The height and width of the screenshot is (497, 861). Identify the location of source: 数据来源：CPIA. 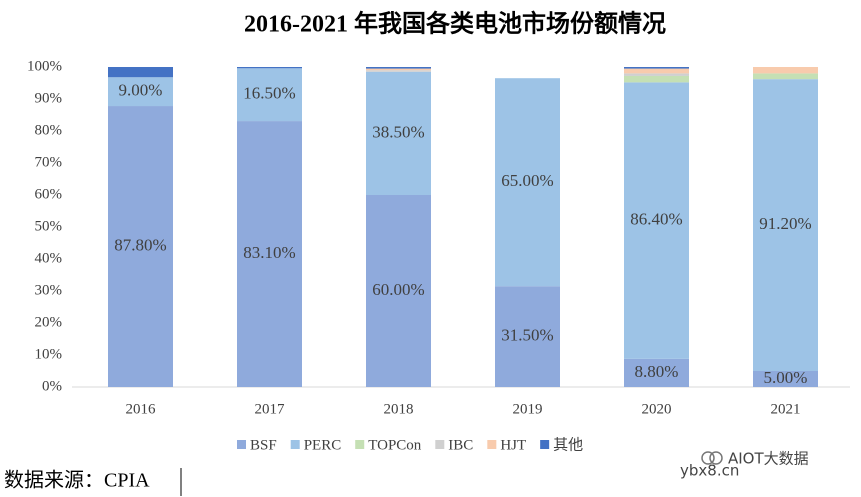
(77, 480).